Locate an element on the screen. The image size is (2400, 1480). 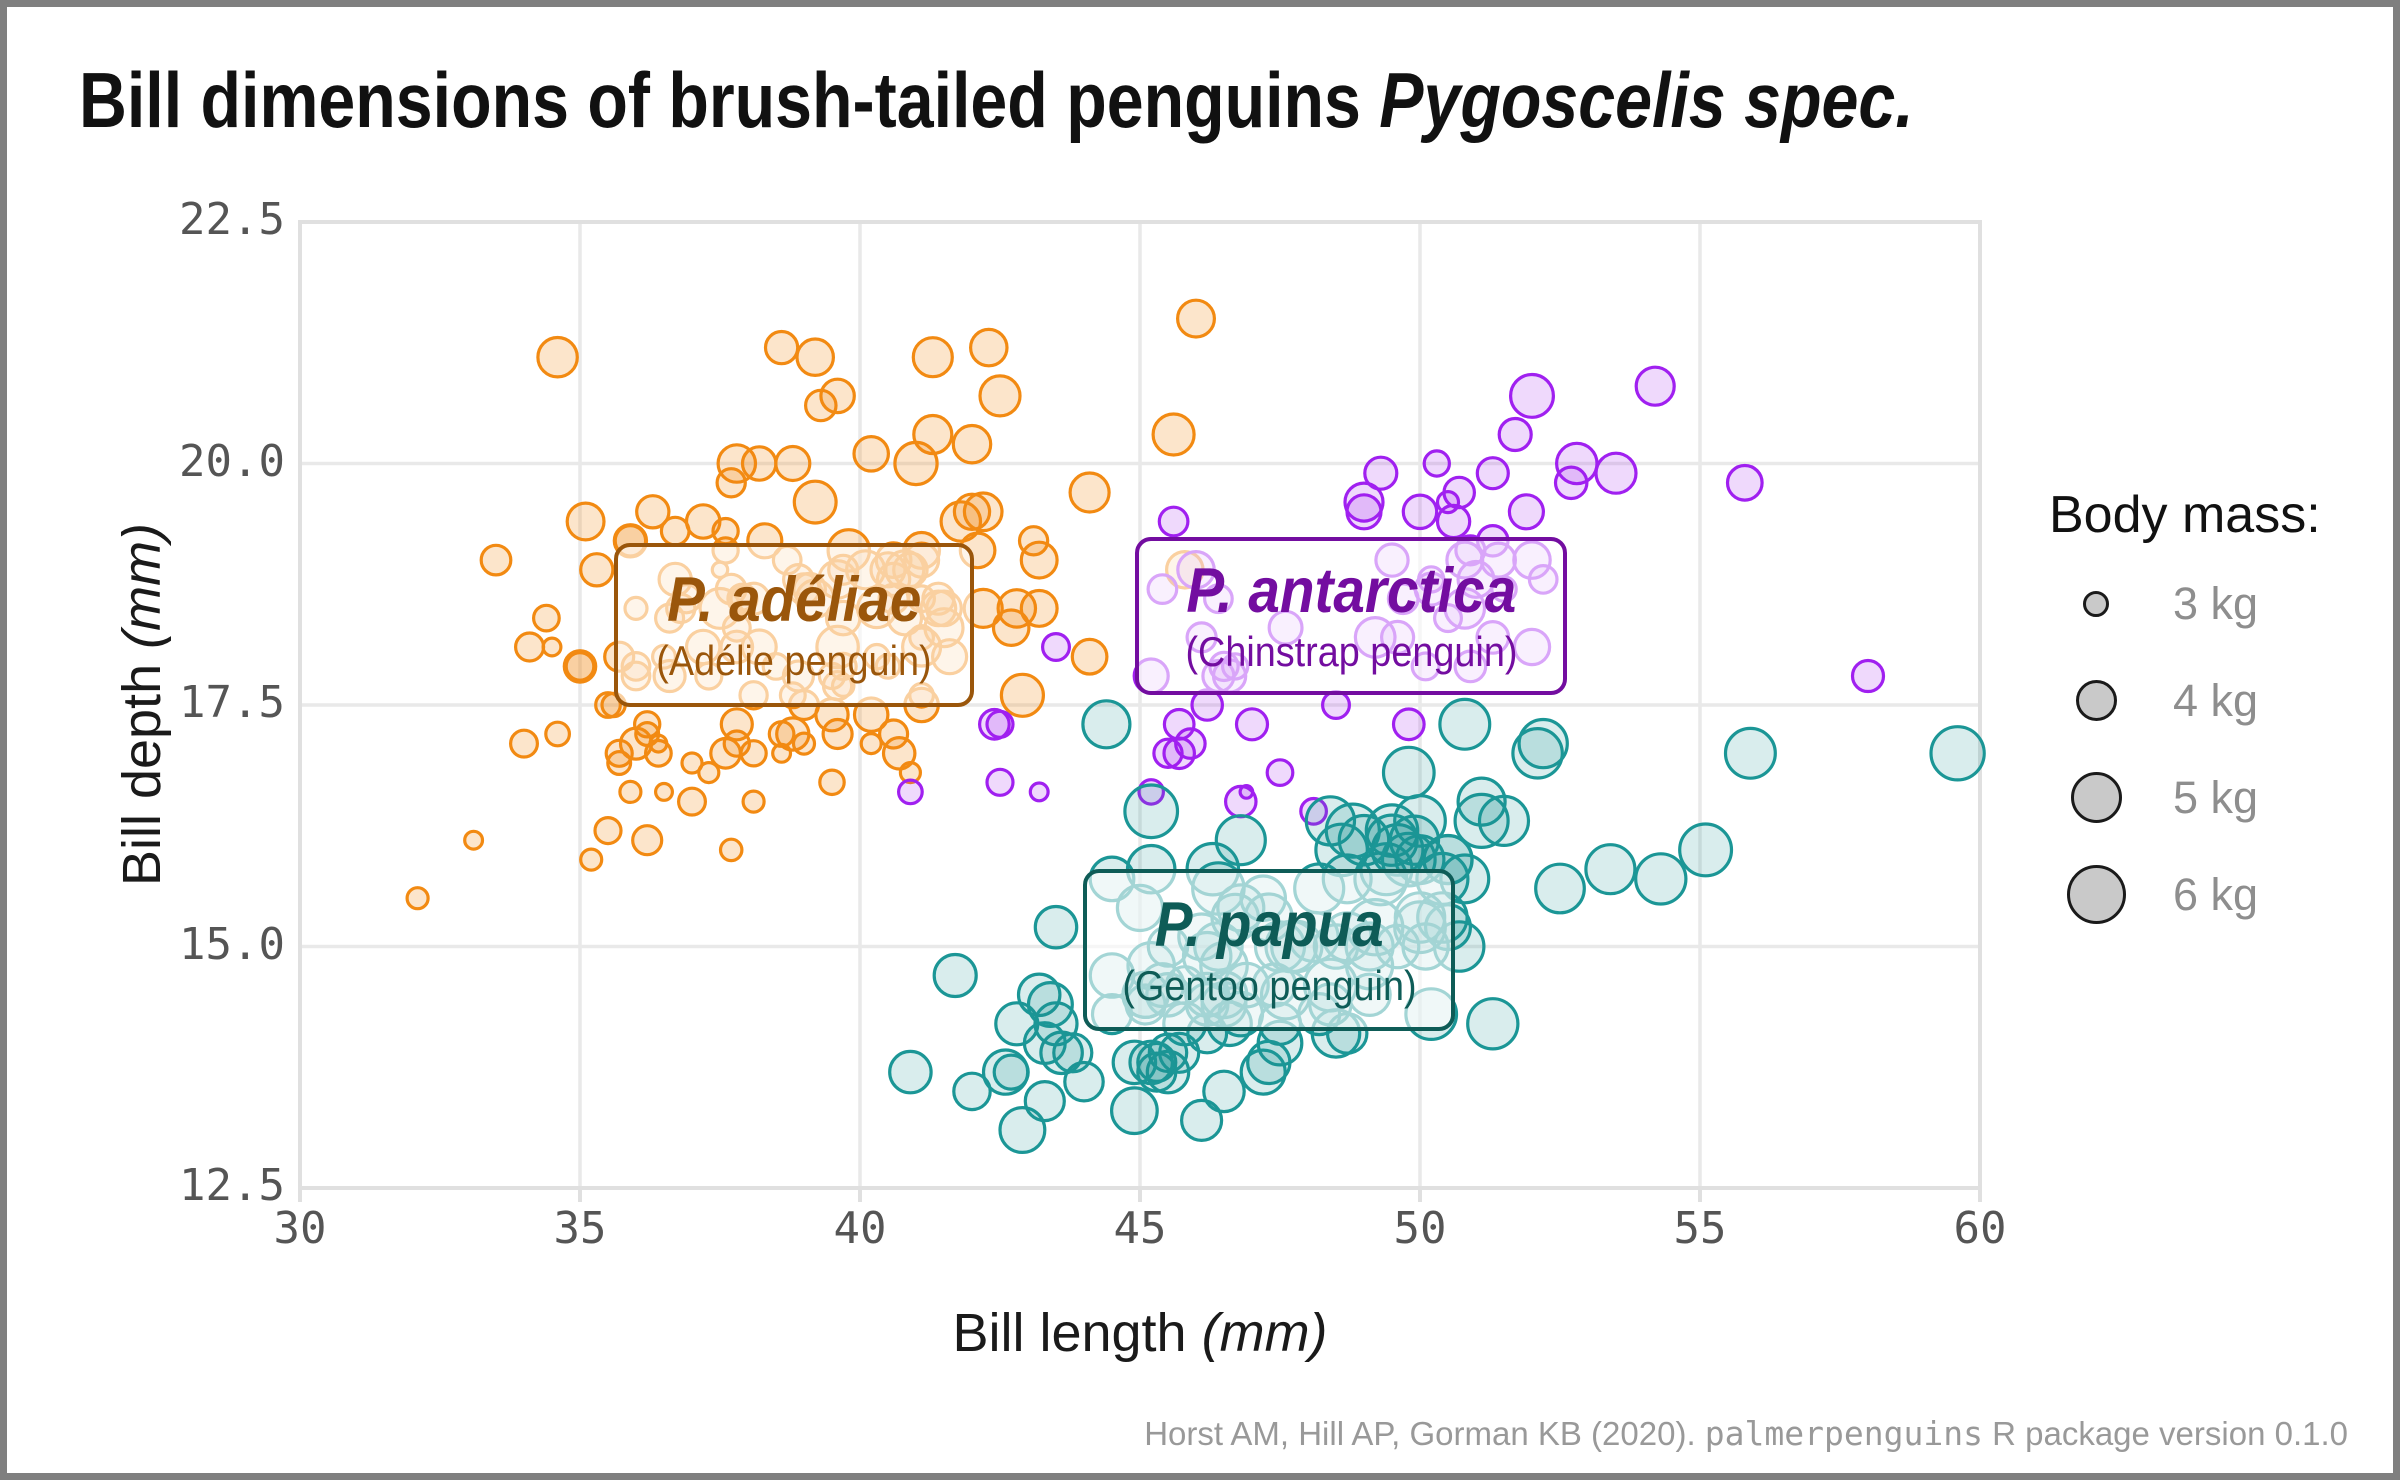
x-tick-label: 60 is located at coordinates (1980, 1228).